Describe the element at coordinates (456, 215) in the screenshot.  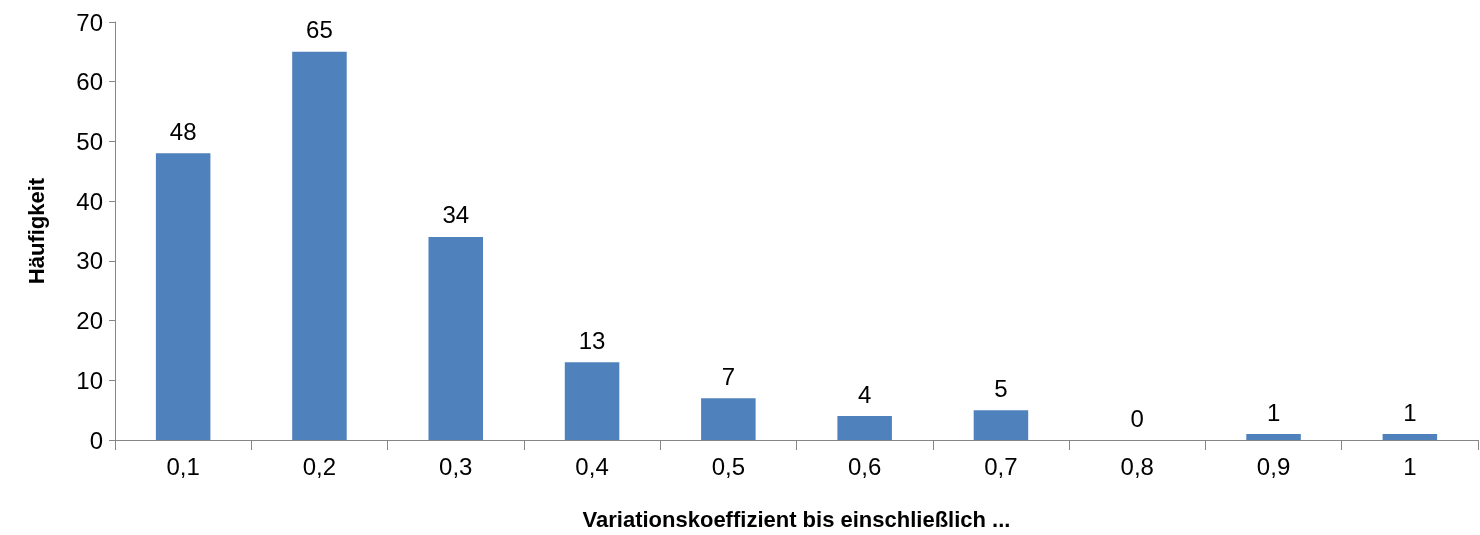
I see `data-label: 34` at that location.